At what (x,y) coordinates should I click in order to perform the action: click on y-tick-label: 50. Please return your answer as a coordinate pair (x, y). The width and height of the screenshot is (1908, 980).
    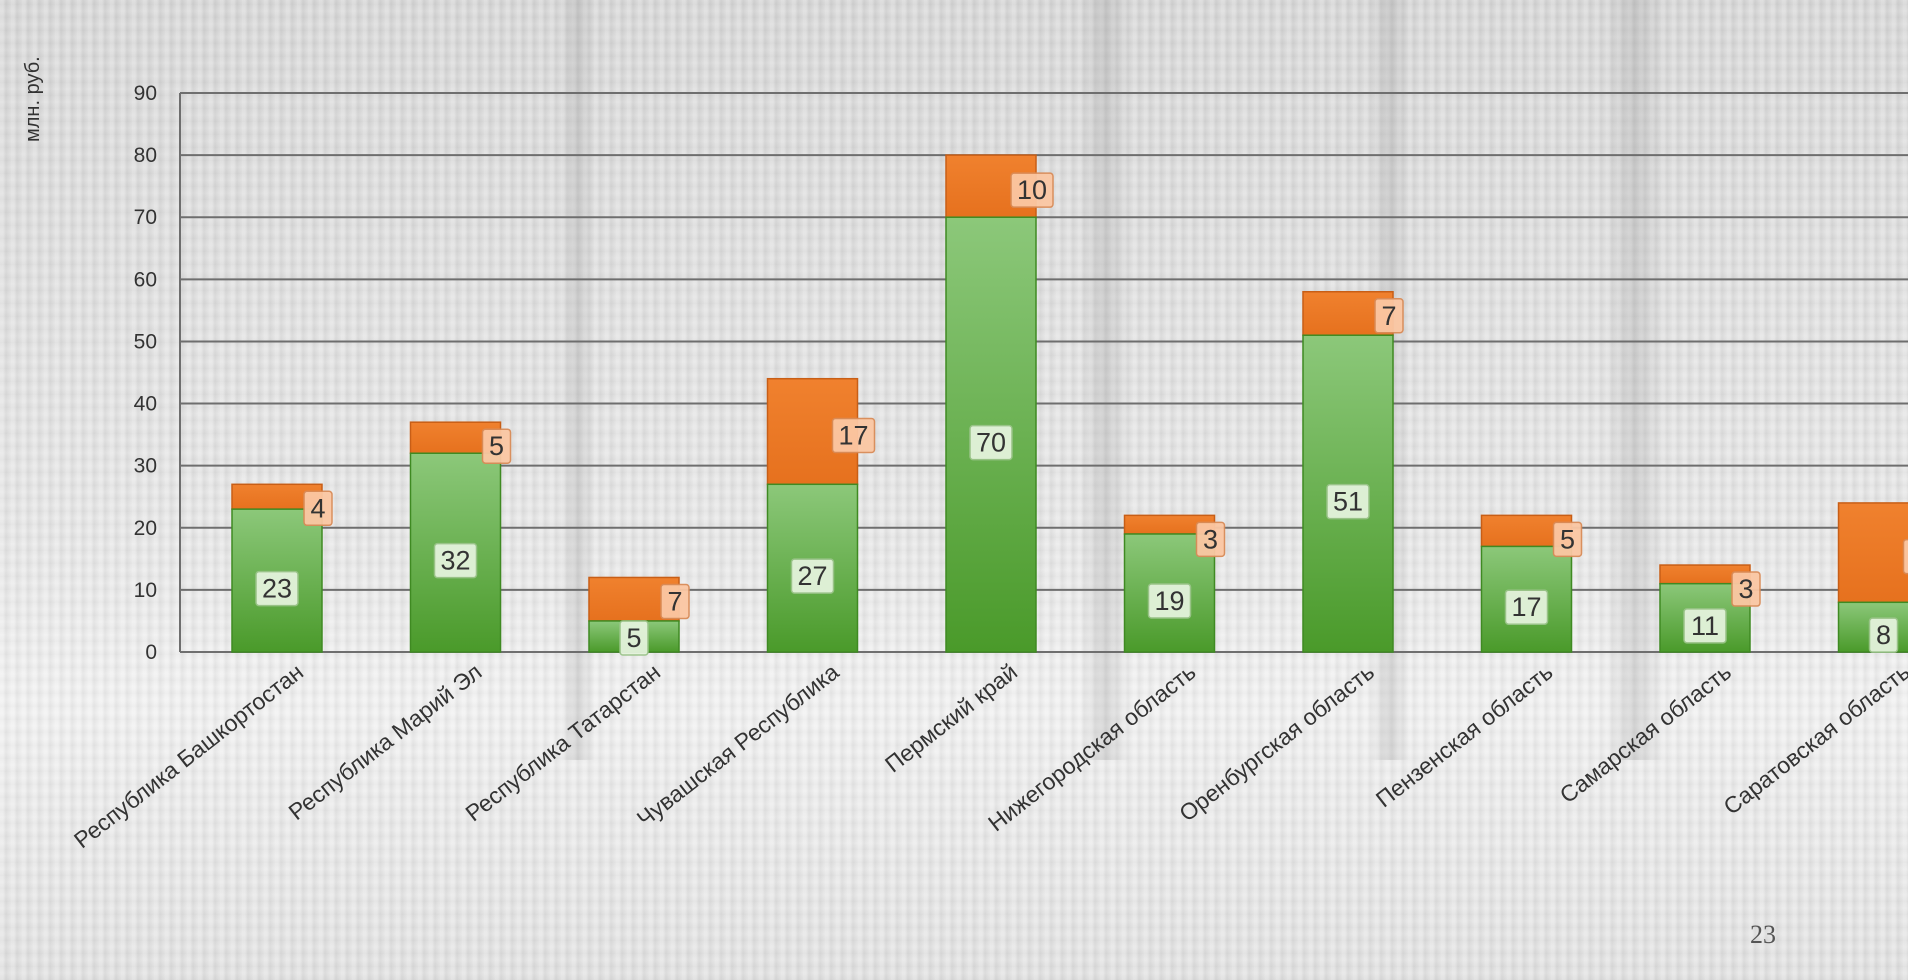
    Looking at the image, I should click on (145, 341).